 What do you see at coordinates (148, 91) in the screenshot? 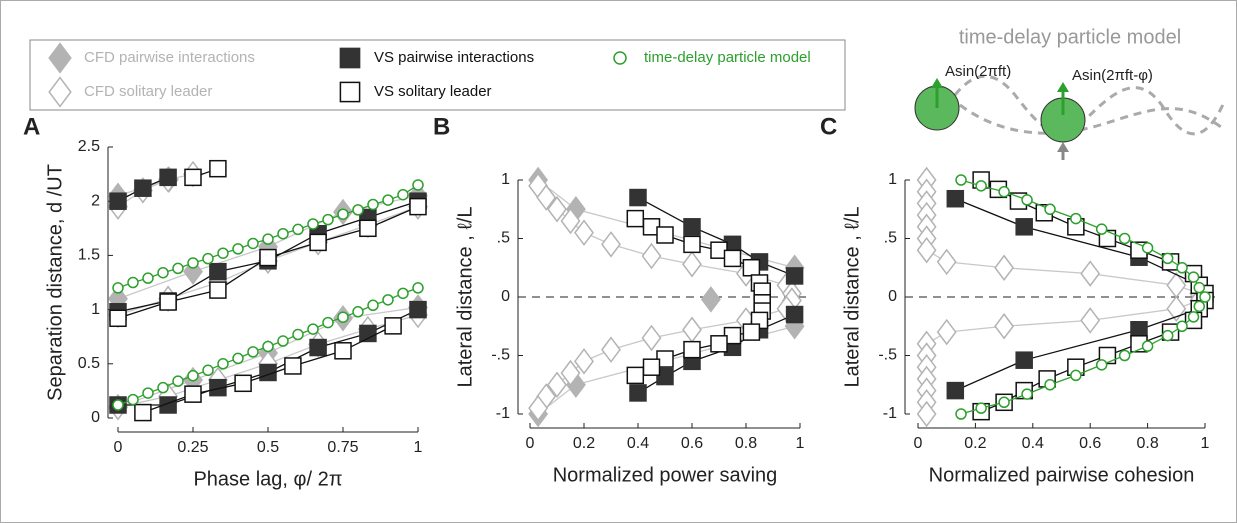
I see `legend-label: CFD solitary leader` at bounding box center [148, 91].